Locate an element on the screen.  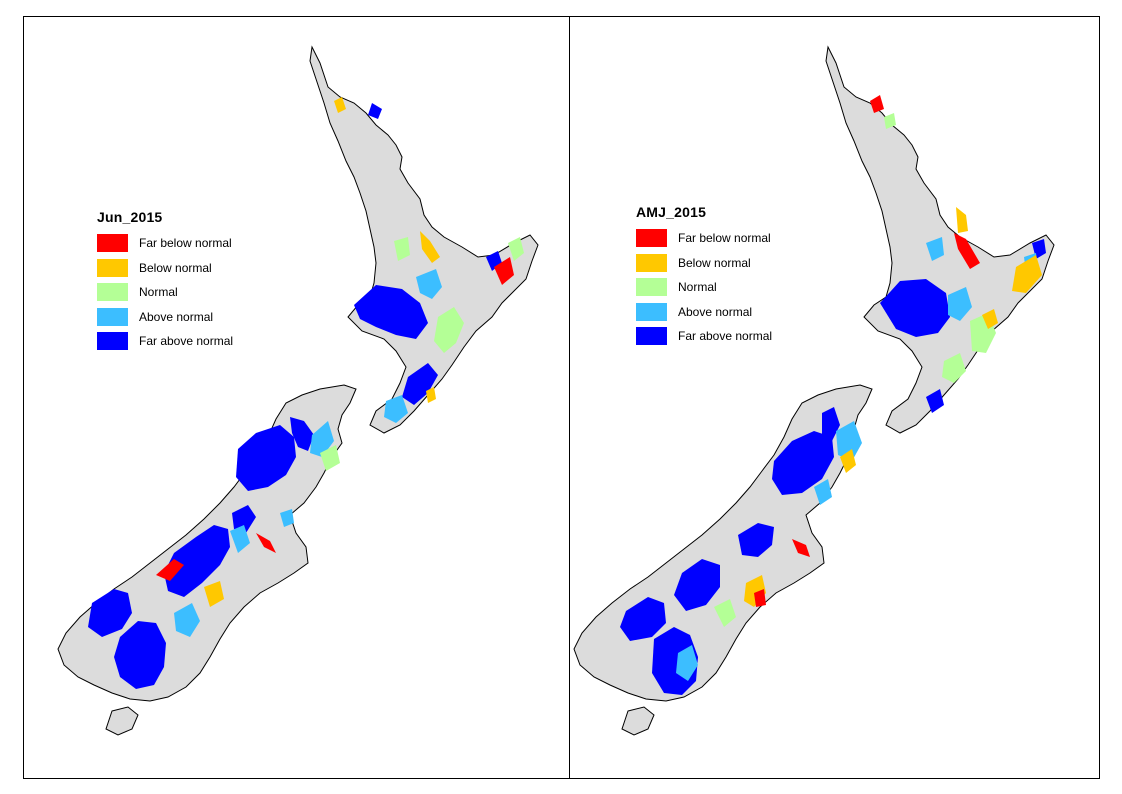
legend-title: AMJ_2015 is located at coordinates (671, 212).